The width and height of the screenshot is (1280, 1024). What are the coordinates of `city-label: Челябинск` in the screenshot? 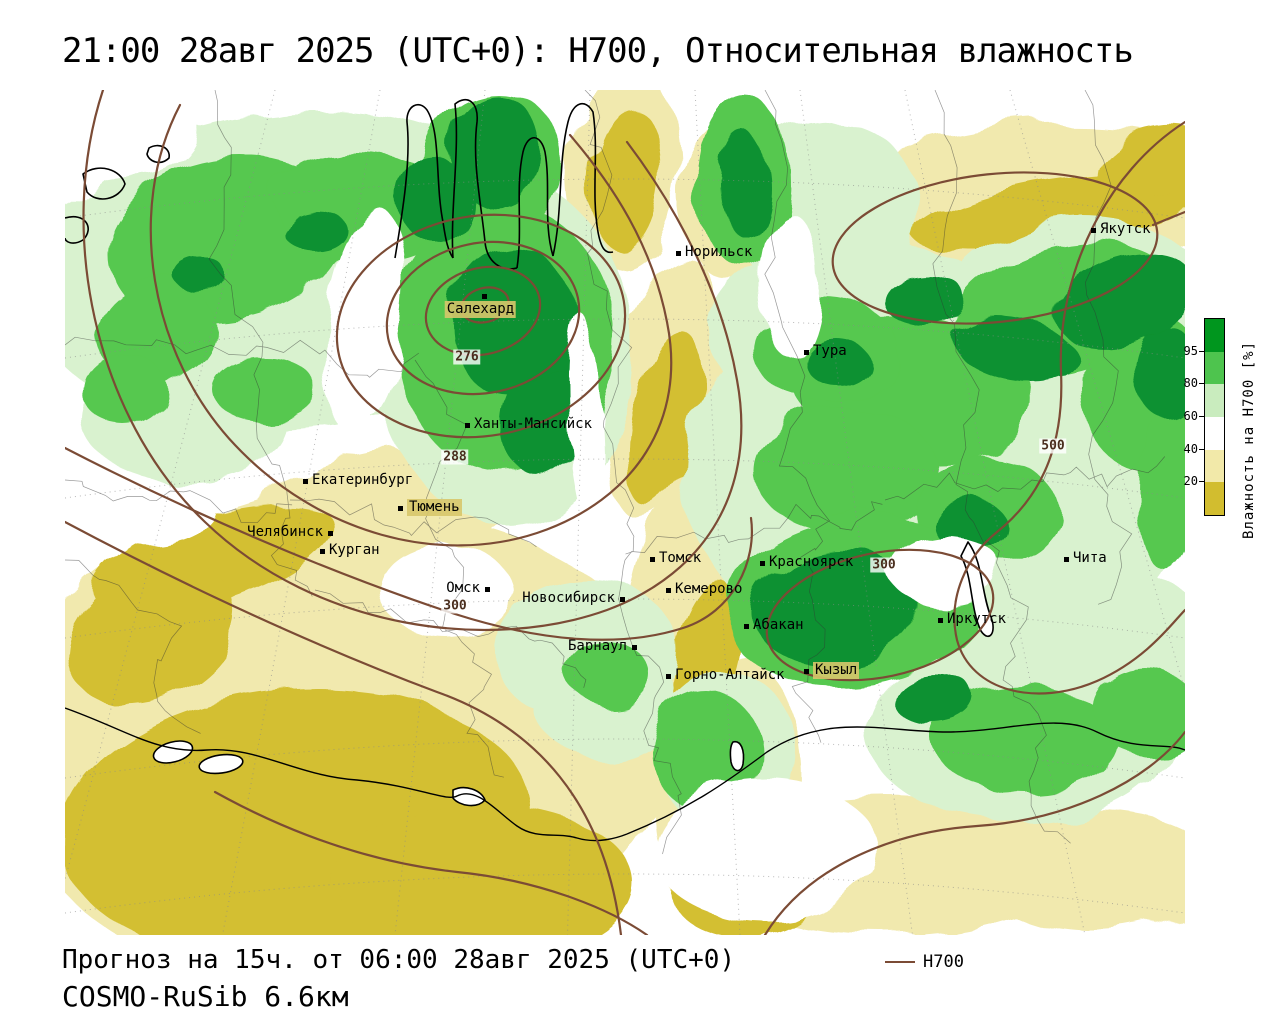 It's located at (285, 532).